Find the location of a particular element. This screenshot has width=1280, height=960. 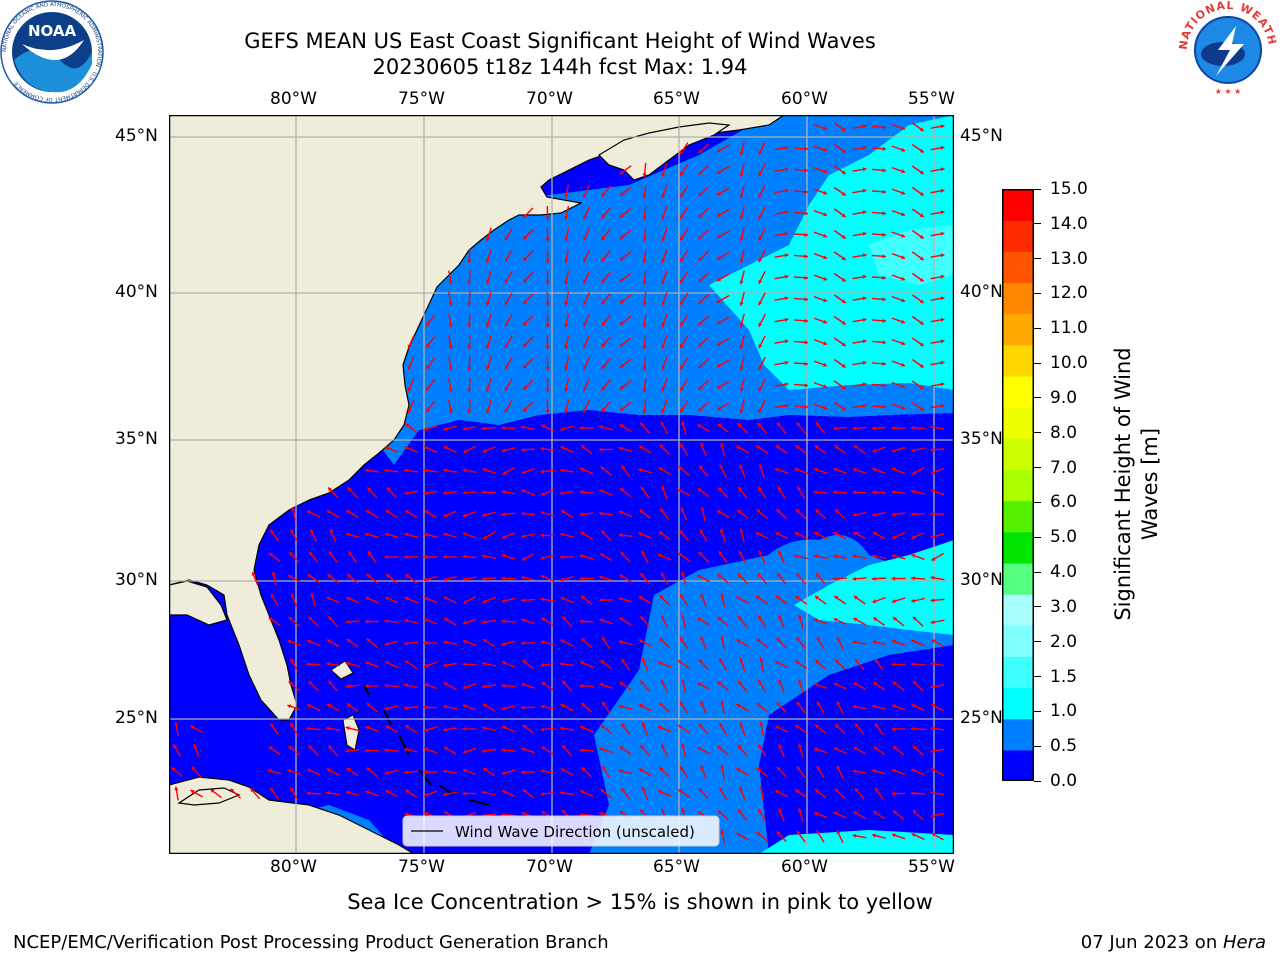

land-bahamas-grand is located at coordinates (342, 670).